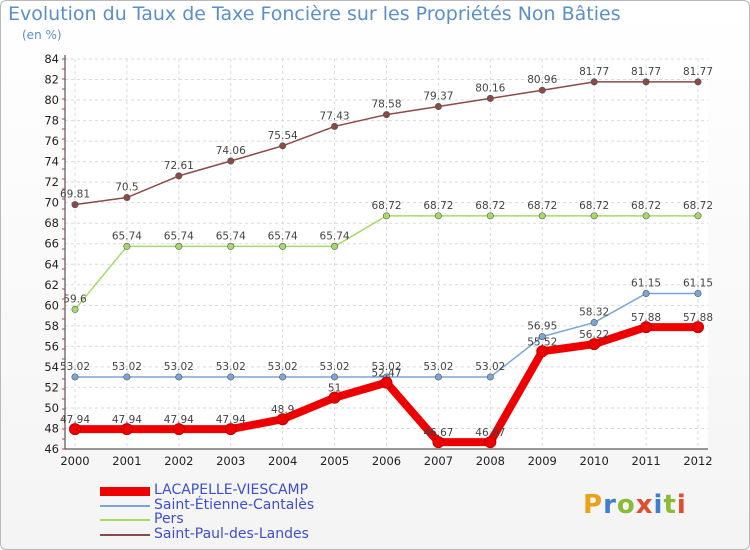  Describe the element at coordinates (438, 97) in the screenshot. I see `data-label: 79.37` at that location.